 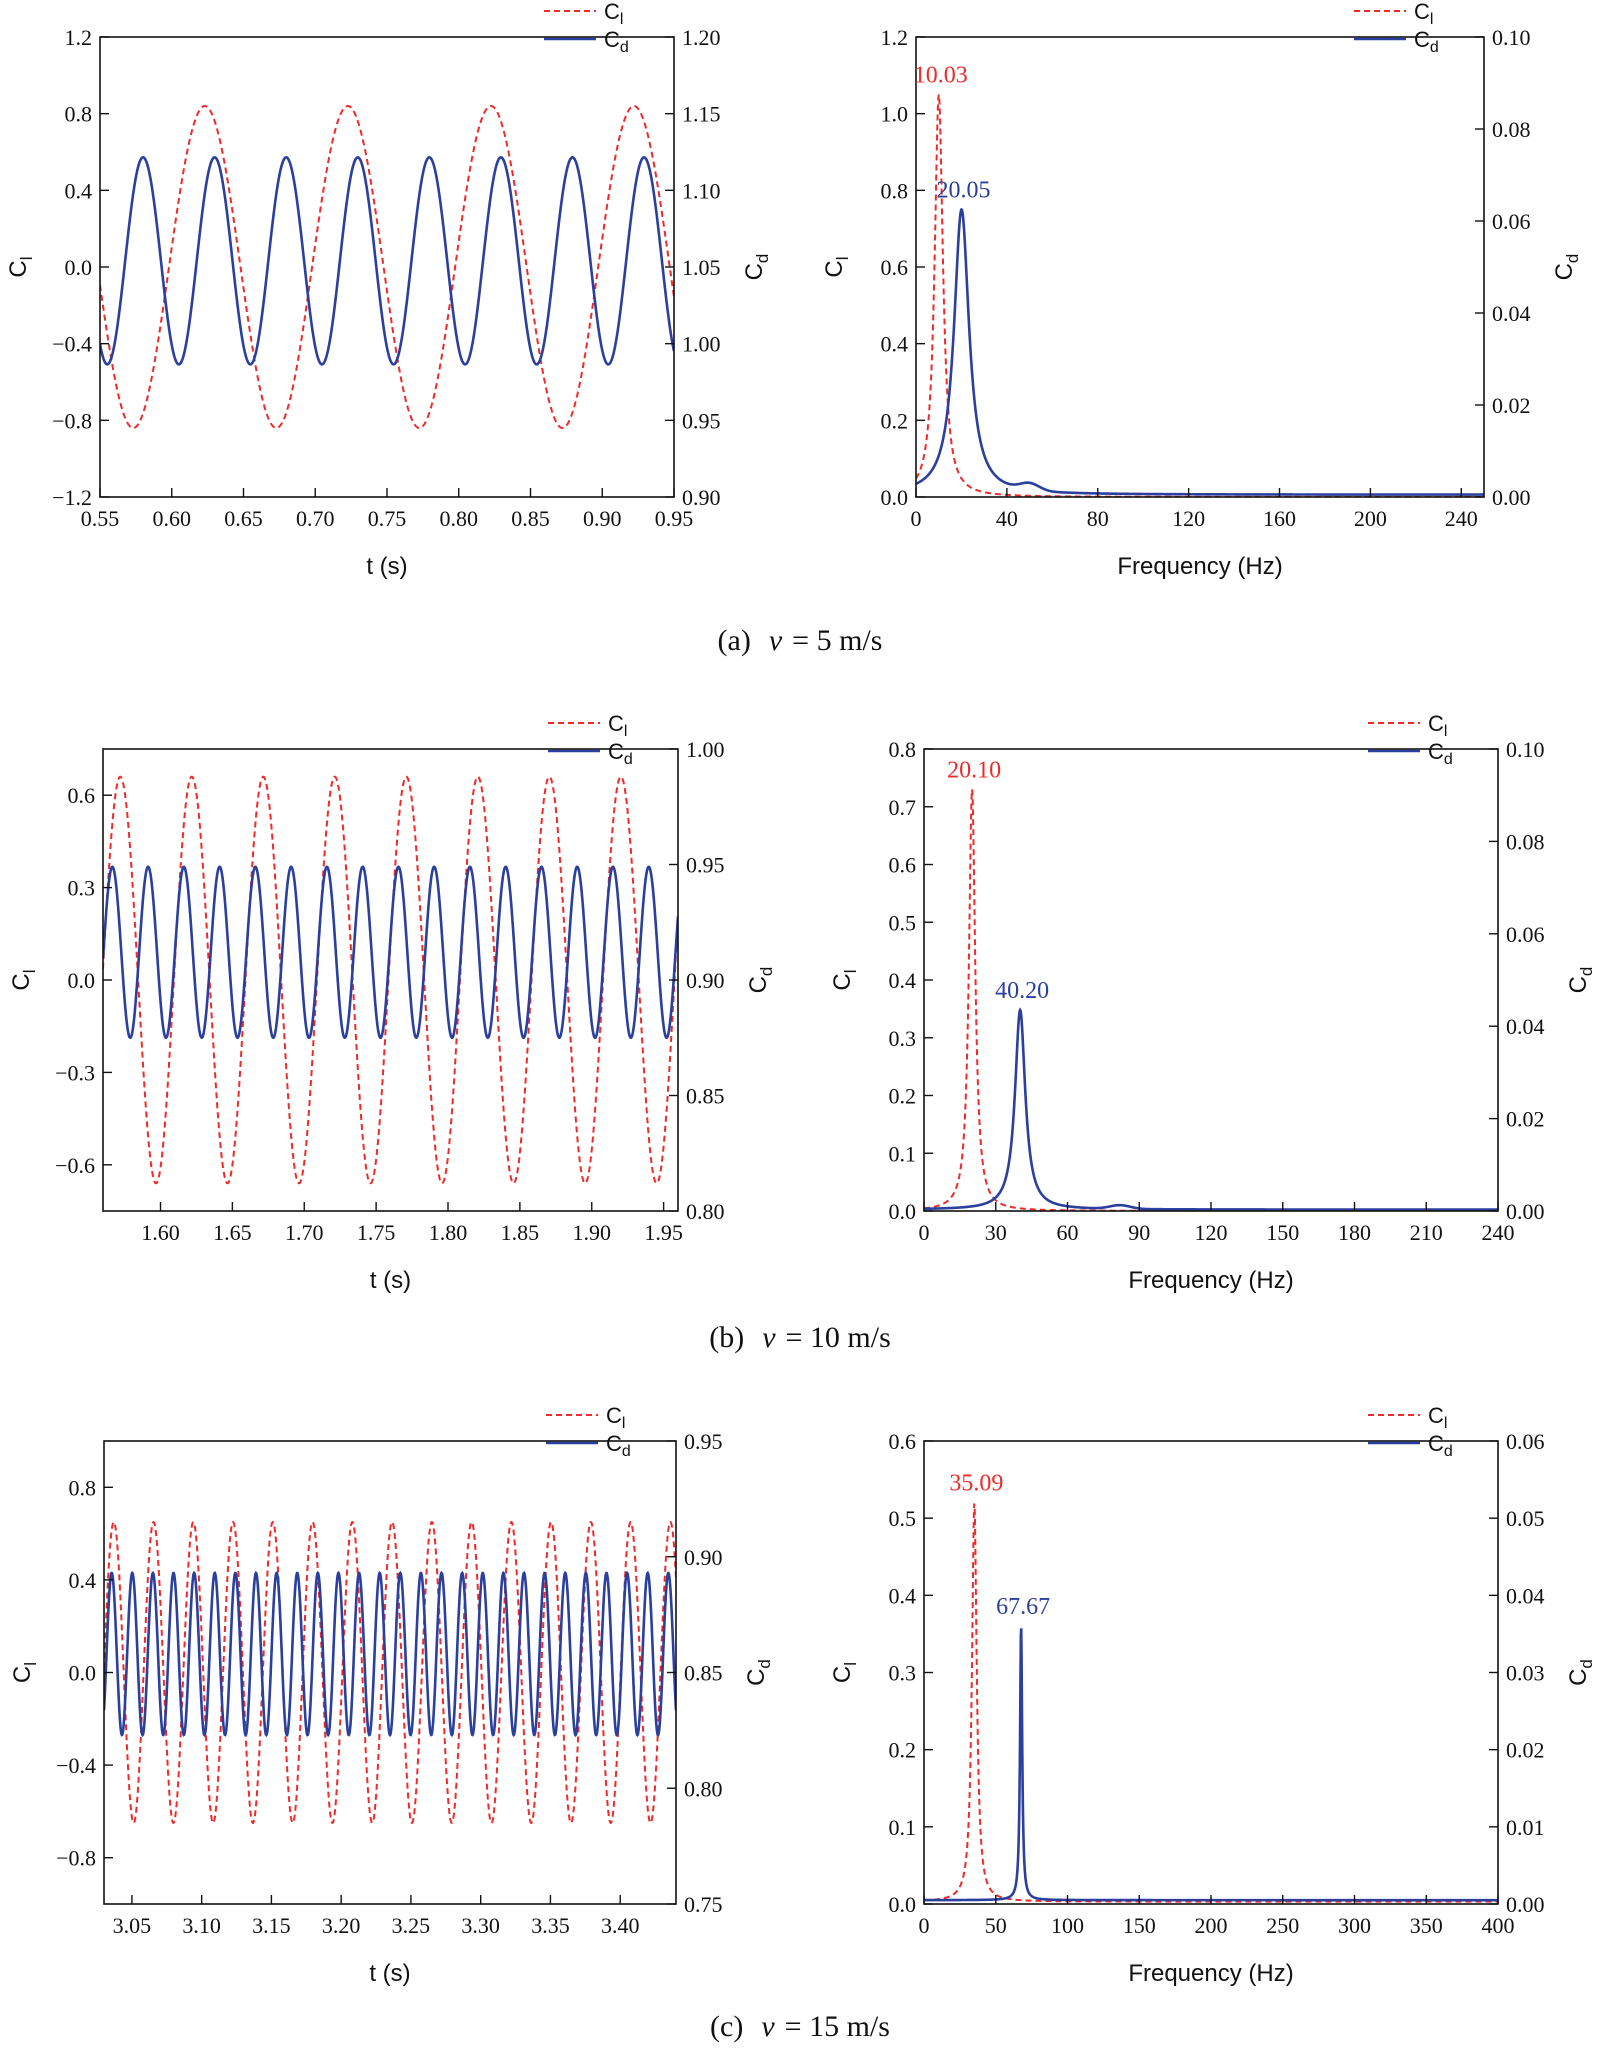 What do you see at coordinates (726, 1337) in the screenshot?
I see `caption-label: (b)` at bounding box center [726, 1337].